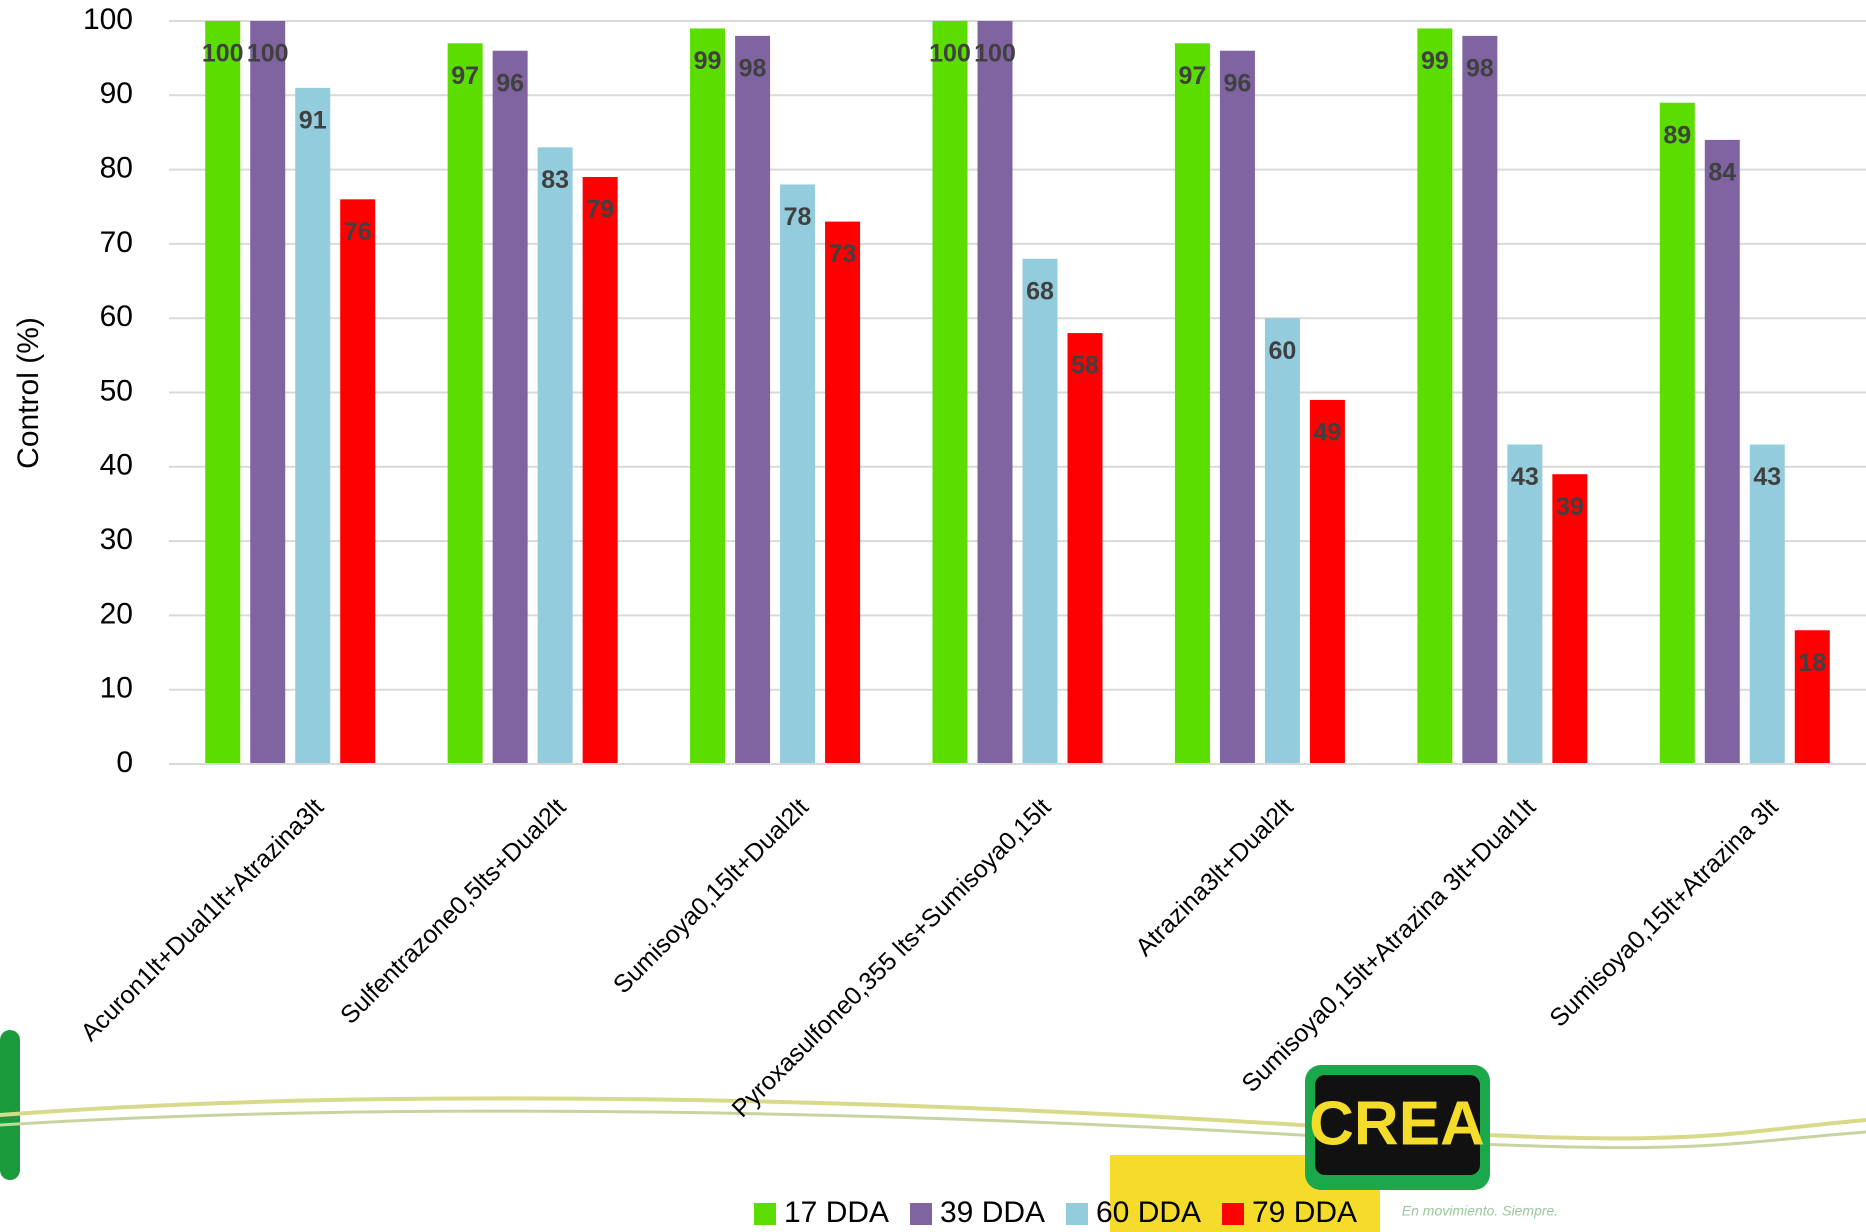  What do you see at coordinates (1328, 433) in the screenshot?
I see `data-label: 49` at bounding box center [1328, 433].